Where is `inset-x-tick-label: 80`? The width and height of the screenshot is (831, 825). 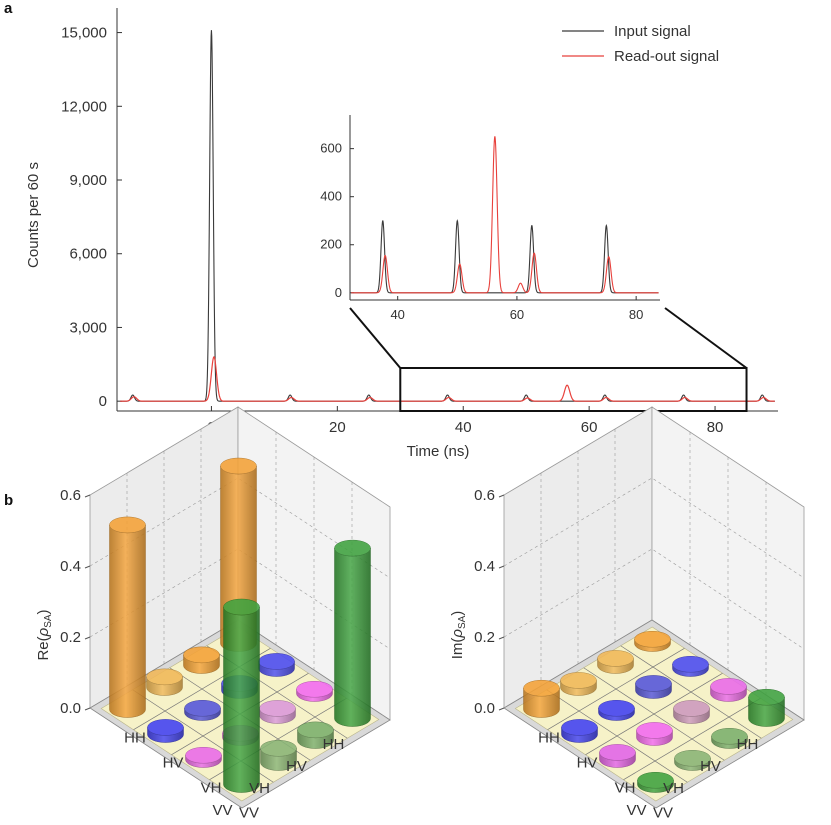
inset-x-tick-label: 80 is located at coordinates (636, 314).